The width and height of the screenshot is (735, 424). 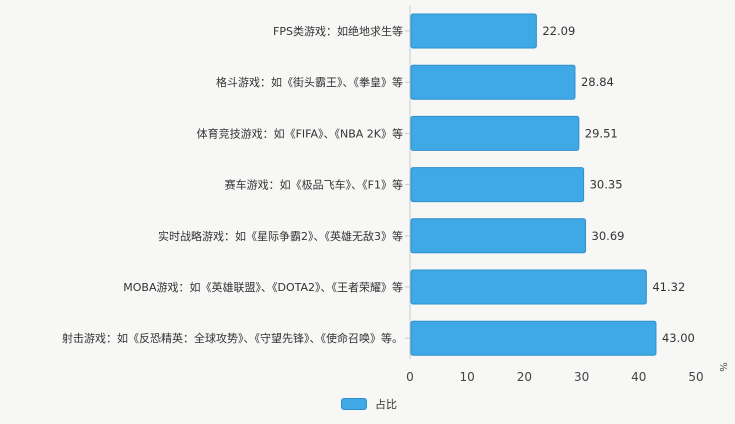 What do you see at coordinates (300, 133) in the screenshot?
I see `category-label: 体育竞技游戏：如《FIFA》、《NBA 2K》等` at bounding box center [300, 133].